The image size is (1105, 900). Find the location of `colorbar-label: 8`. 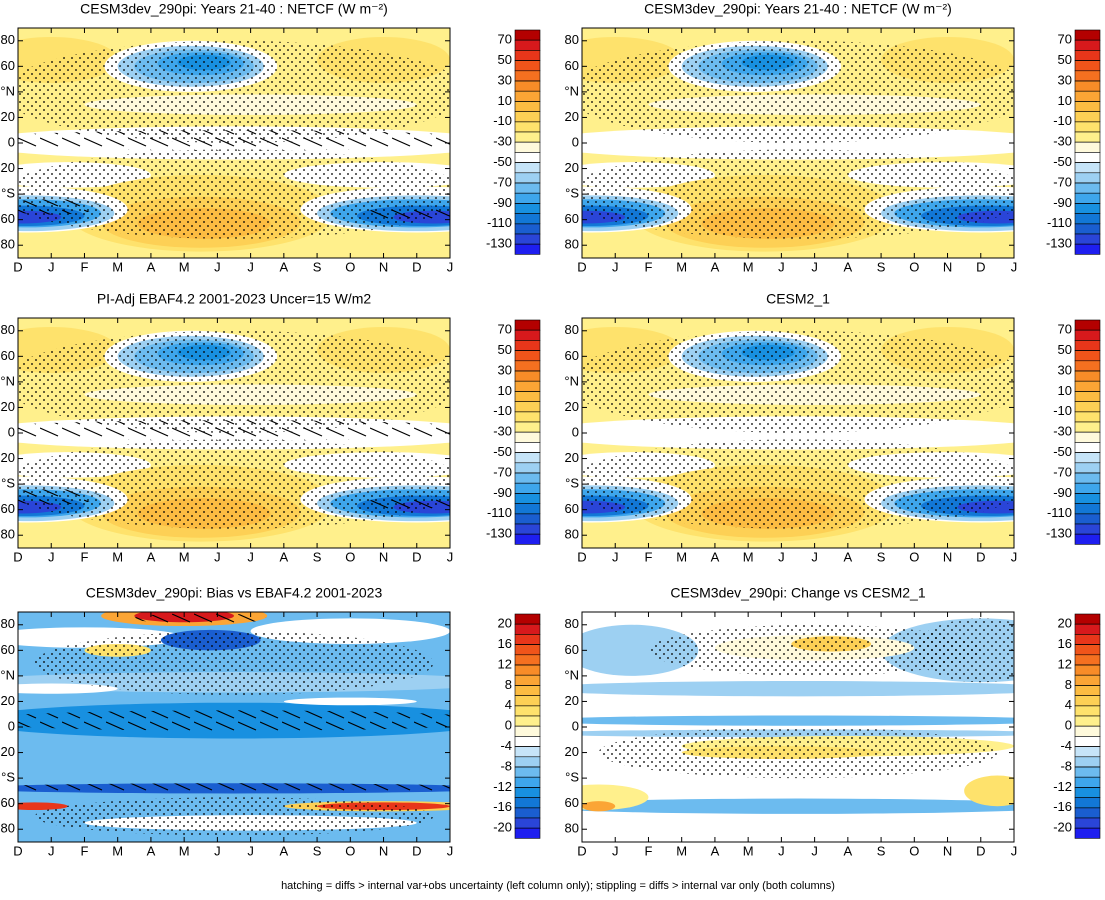

colorbar-label: 8 is located at coordinates (508, 684).